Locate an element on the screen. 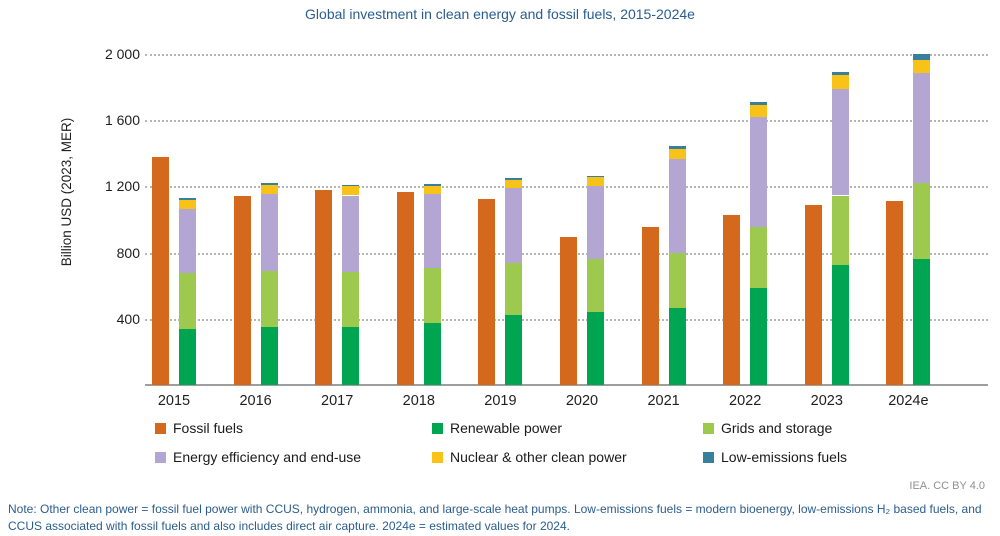 This screenshot has height=536, width=1000. bar-segment-low-emissions-fuels-2015 is located at coordinates (187, 198).